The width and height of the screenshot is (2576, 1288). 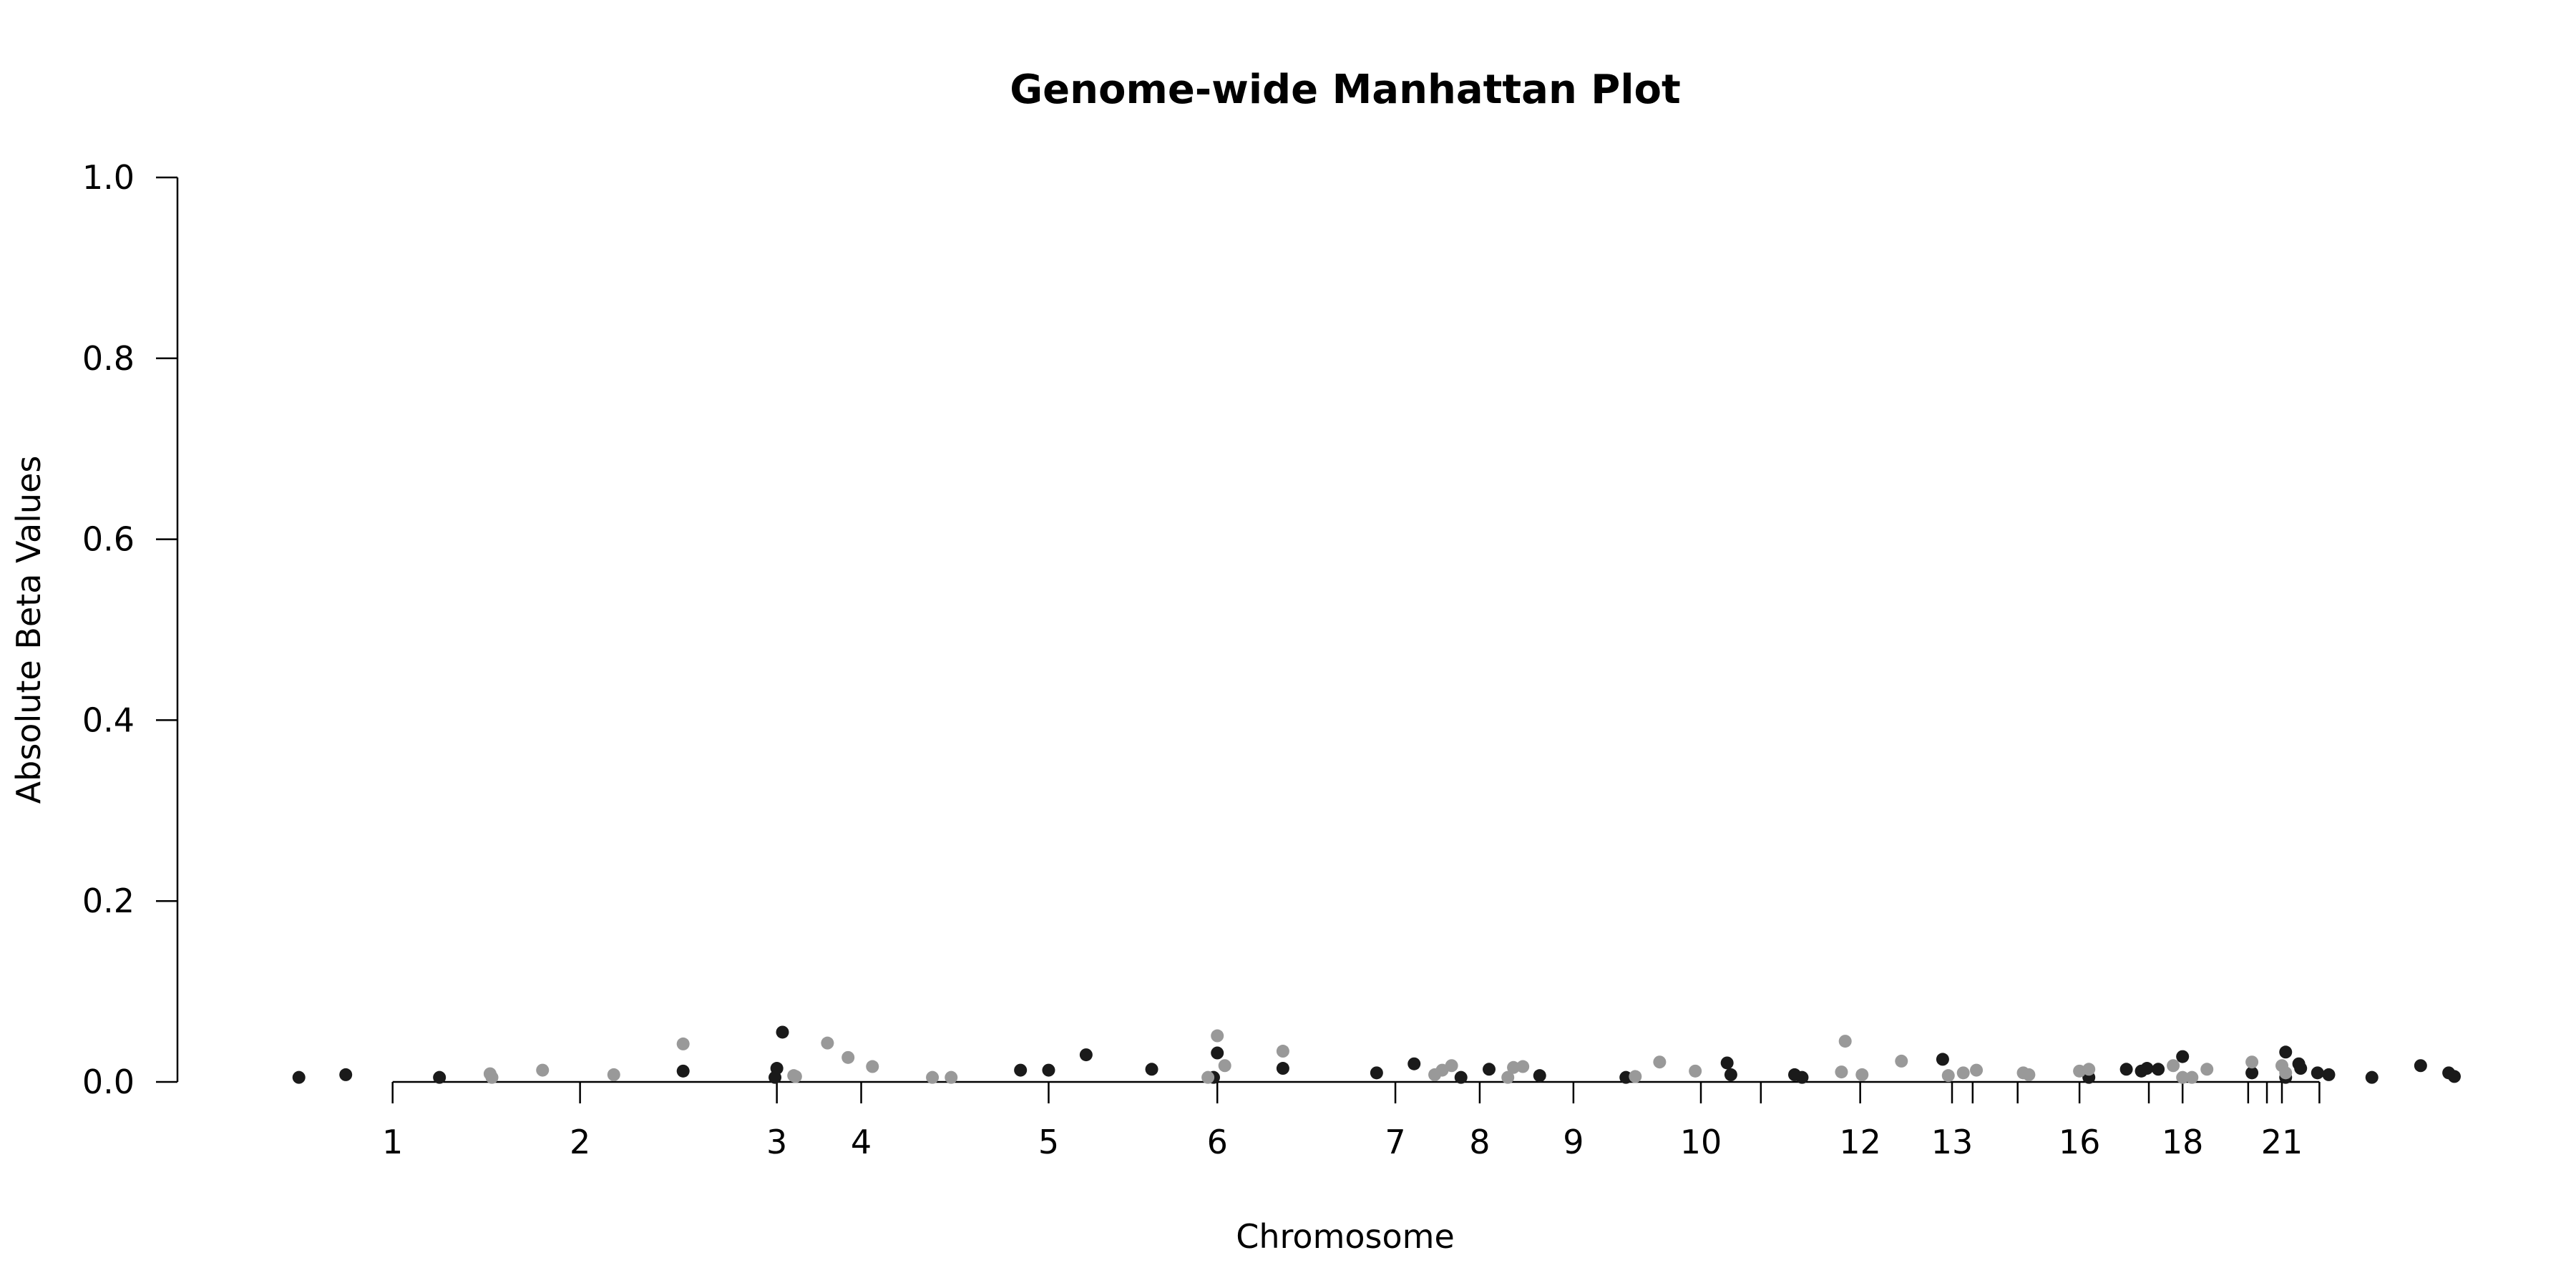 What do you see at coordinates (1217, 1142) in the screenshot?
I see `x-tick-label: 6` at bounding box center [1217, 1142].